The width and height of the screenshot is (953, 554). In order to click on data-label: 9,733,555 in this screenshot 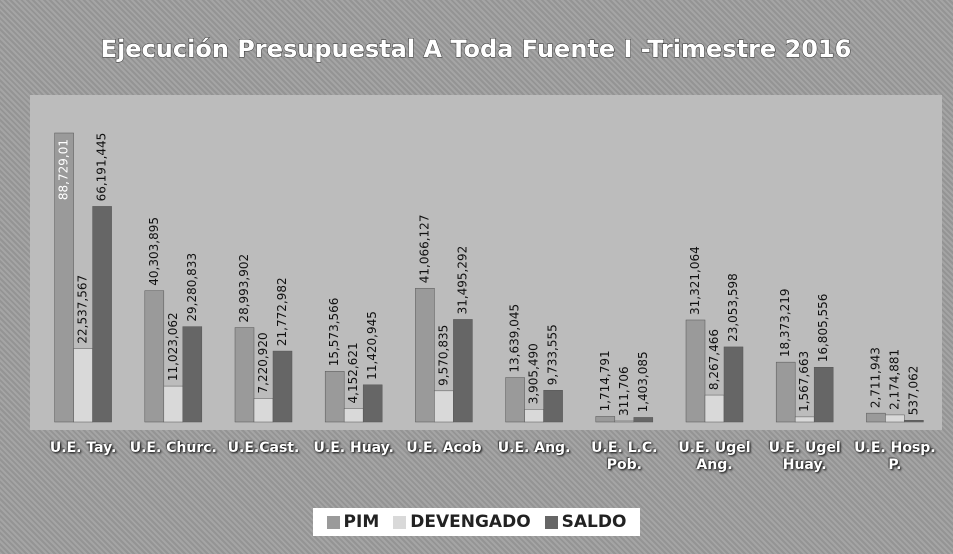, I will do `click(553, 354)`.